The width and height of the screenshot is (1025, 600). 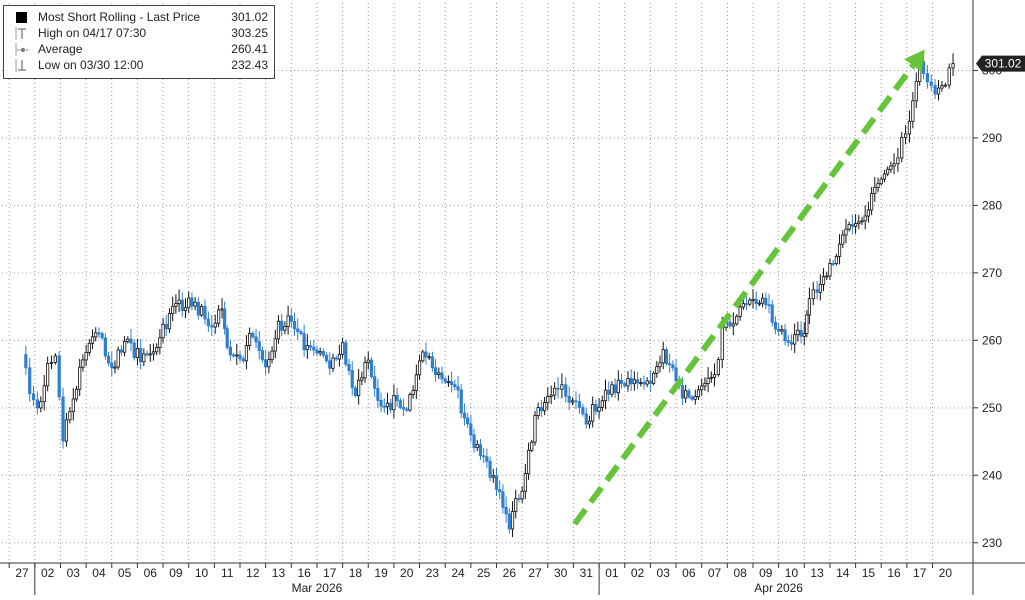 What do you see at coordinates (21, 33) in the screenshot?
I see `high-marker-icon` at bounding box center [21, 33].